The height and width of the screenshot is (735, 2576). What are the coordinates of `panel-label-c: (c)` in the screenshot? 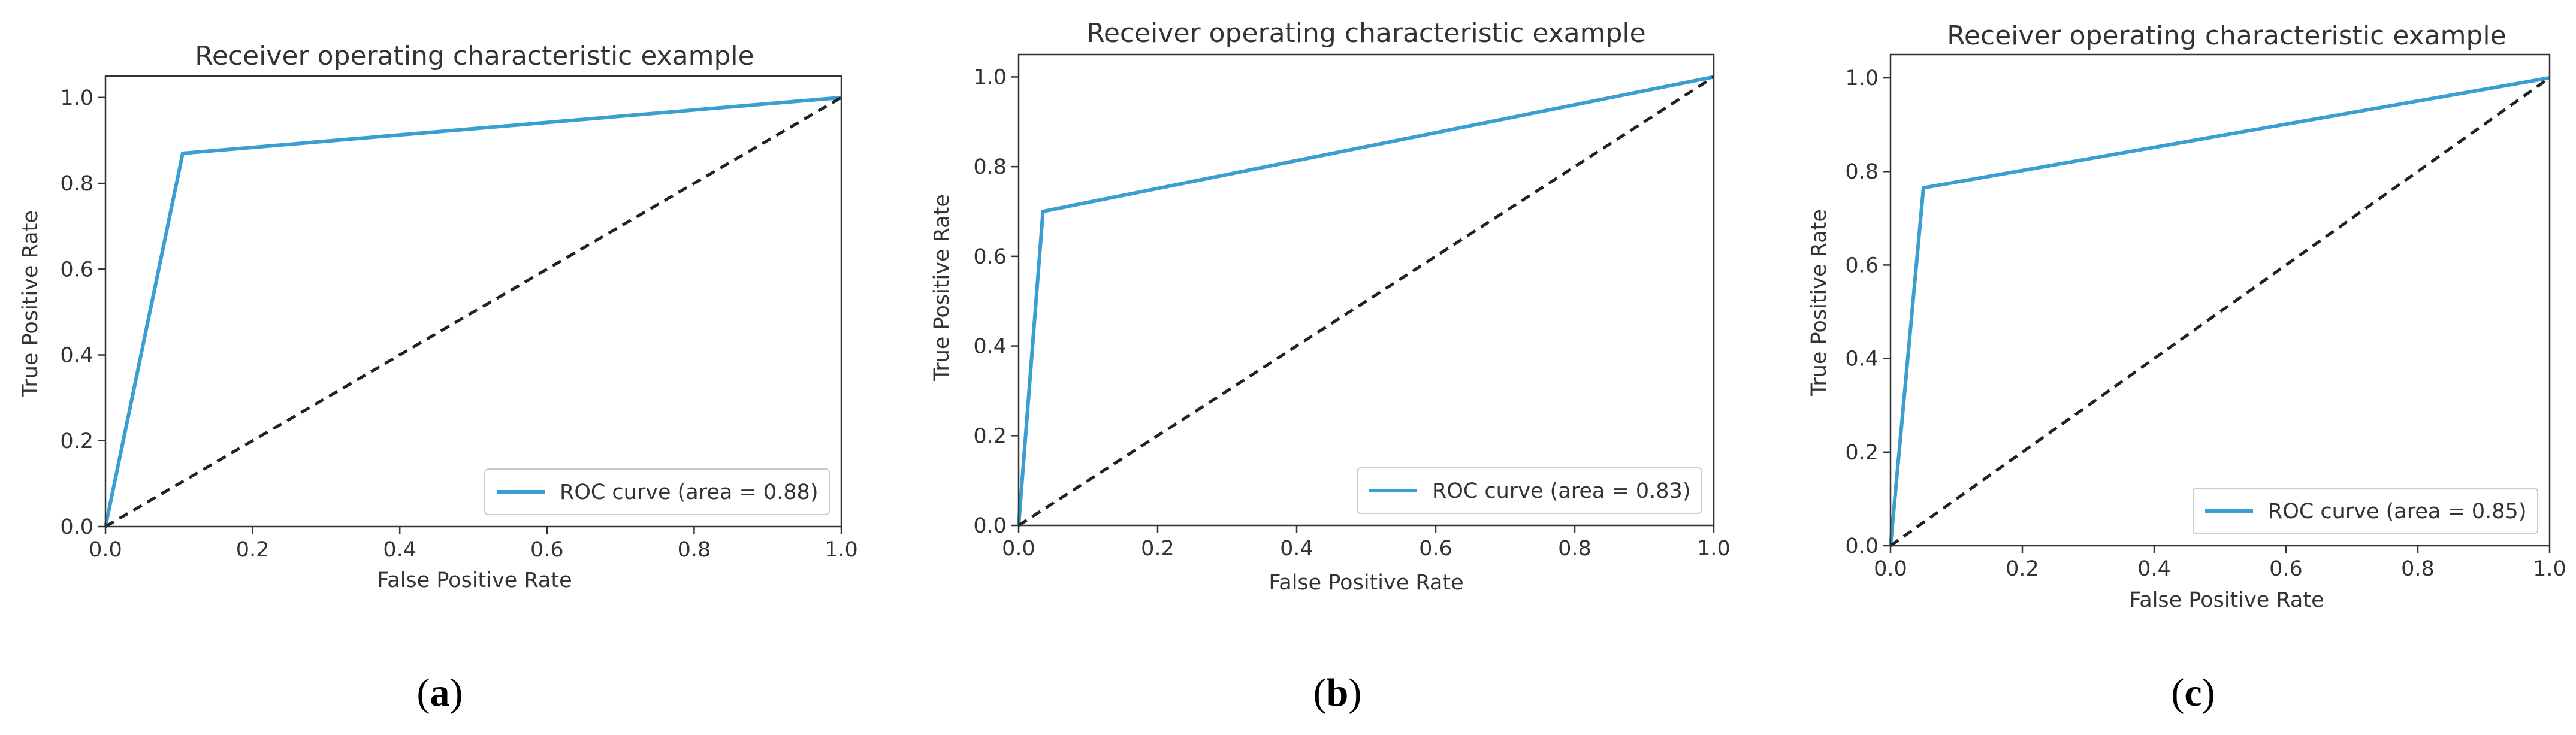 It's located at (2193, 693).